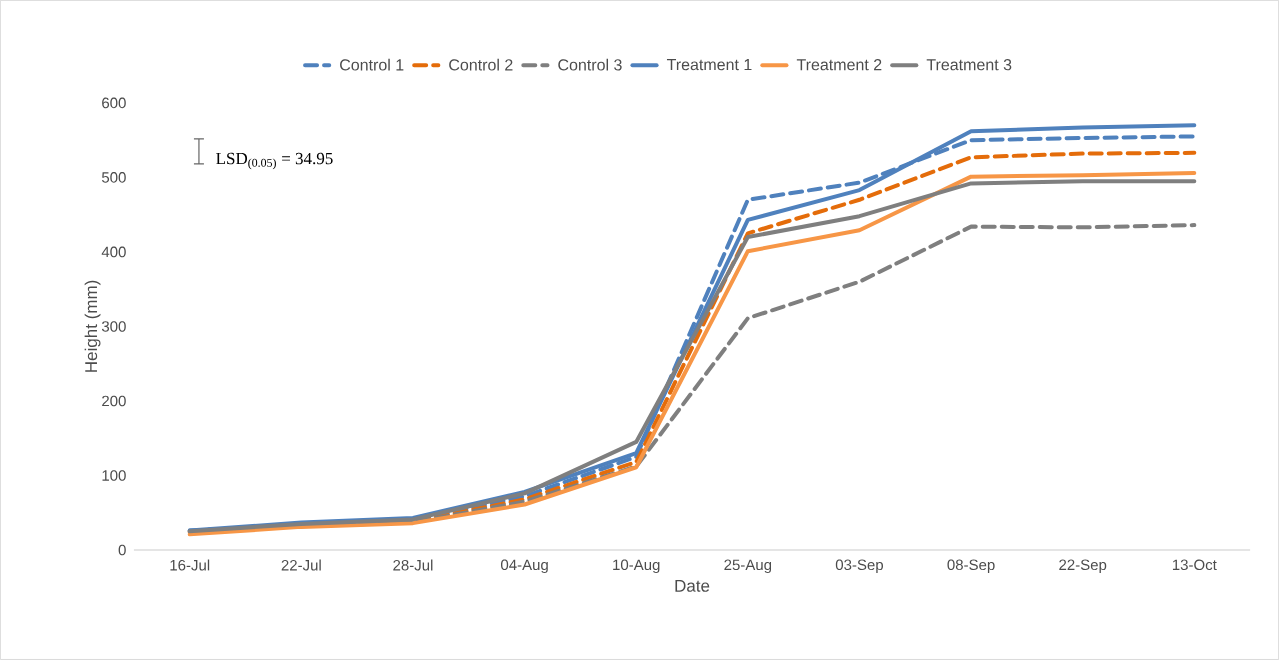  What do you see at coordinates (92, 326) in the screenshot?
I see `y-axis-title: Height (mm)` at bounding box center [92, 326].